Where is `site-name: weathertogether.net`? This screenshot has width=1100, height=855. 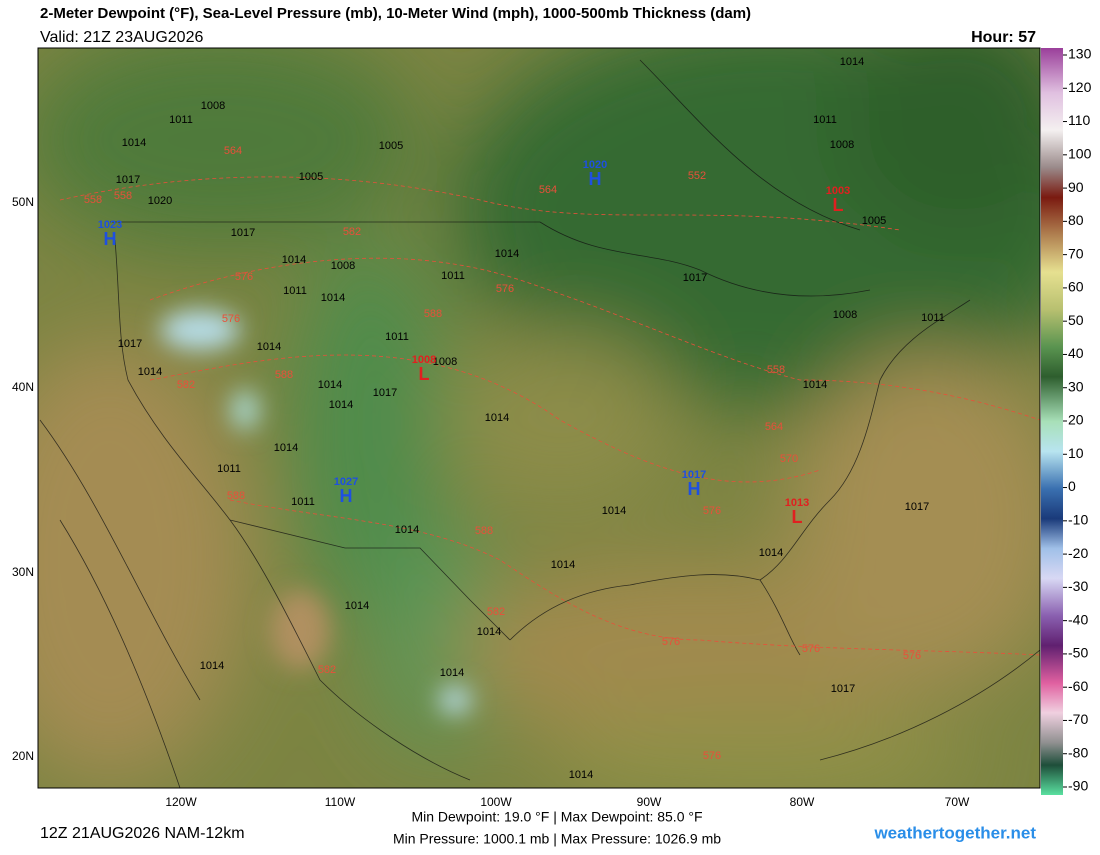 site-name: weathertogether.net is located at coordinates (954, 832).